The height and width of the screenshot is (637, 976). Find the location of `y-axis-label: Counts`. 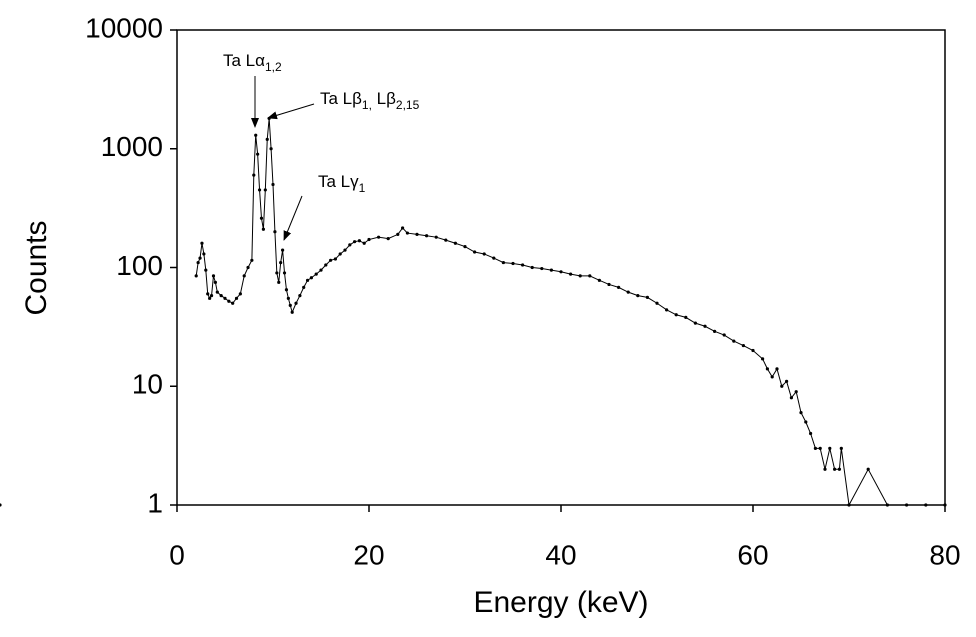

y-axis-label: Counts is located at coordinates (36, 267).